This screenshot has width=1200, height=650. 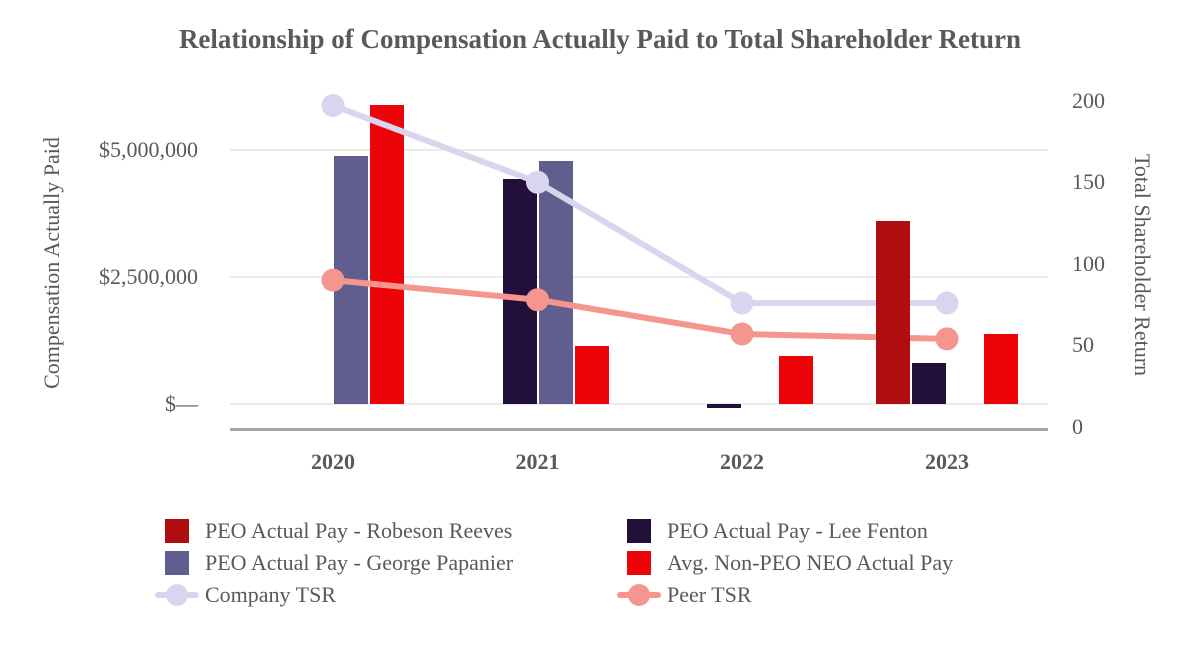 What do you see at coordinates (271, 594) in the screenshot?
I see `legend-label: Company TSR` at bounding box center [271, 594].